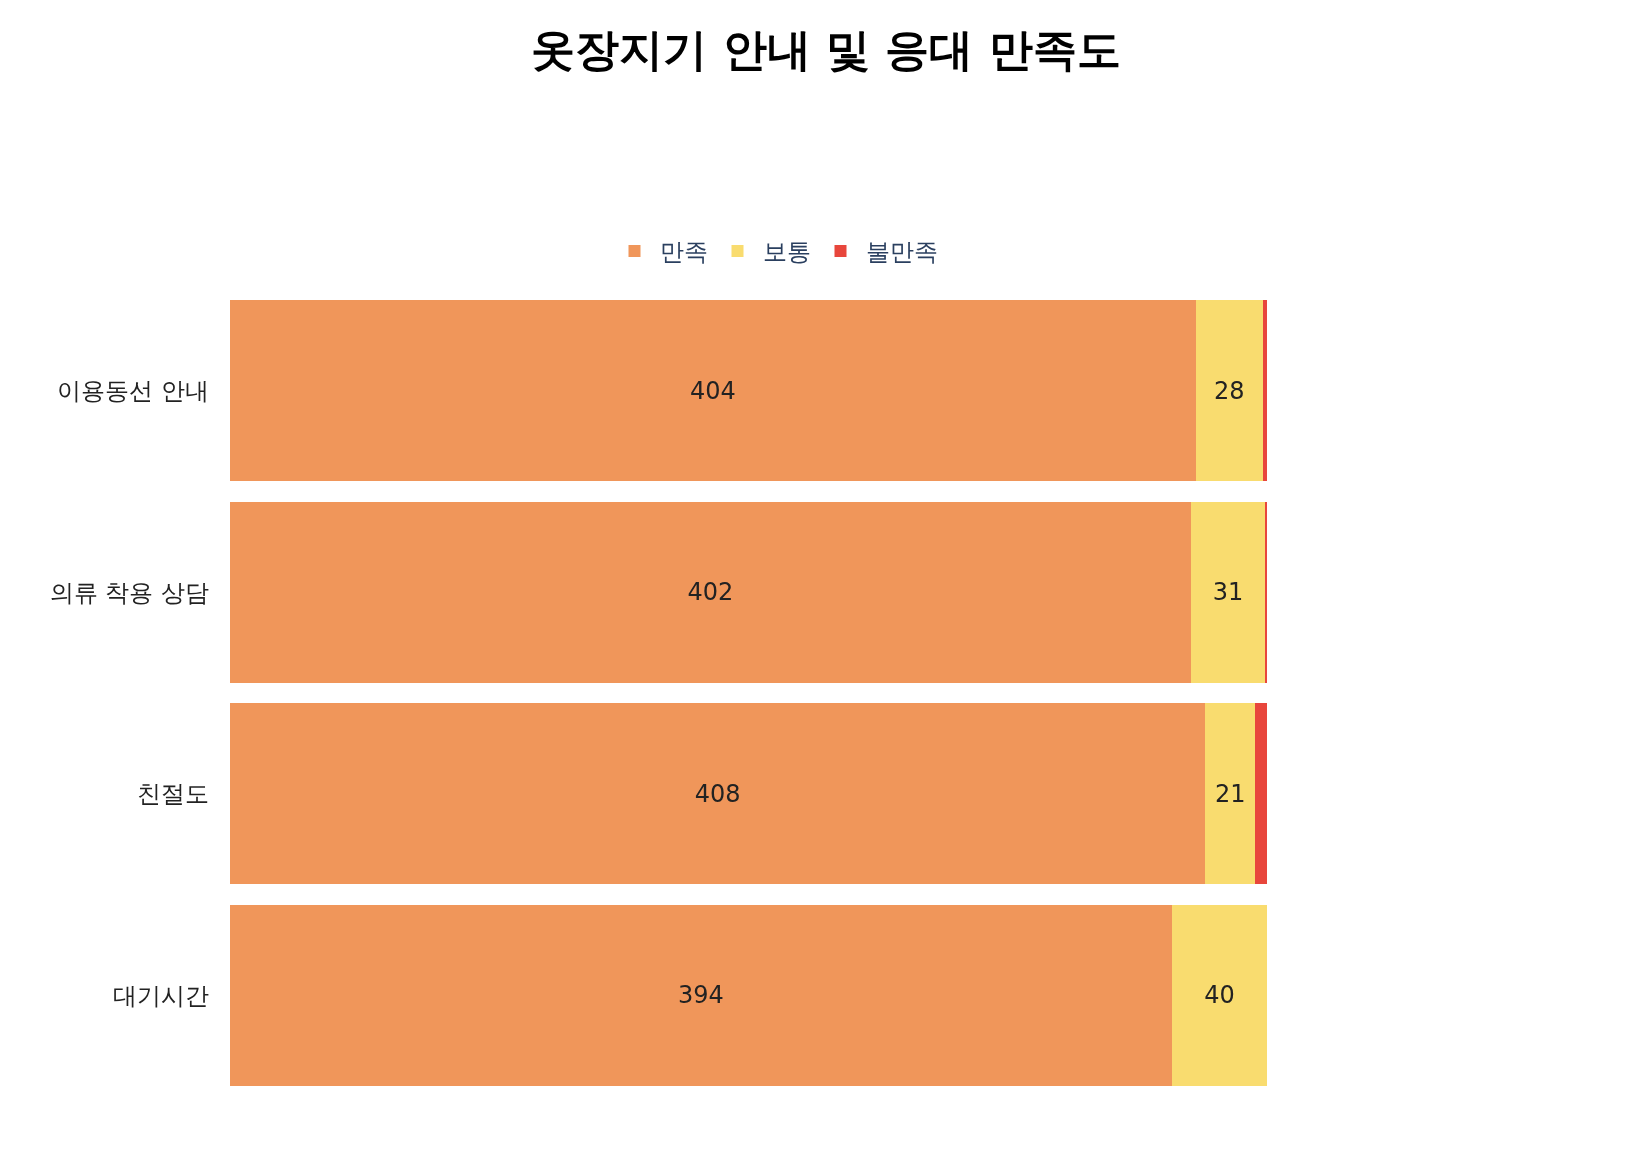 This screenshot has width=1652, height=1156. I want to click on y-tick-label: 의류 착용 상담, so click(129, 592).